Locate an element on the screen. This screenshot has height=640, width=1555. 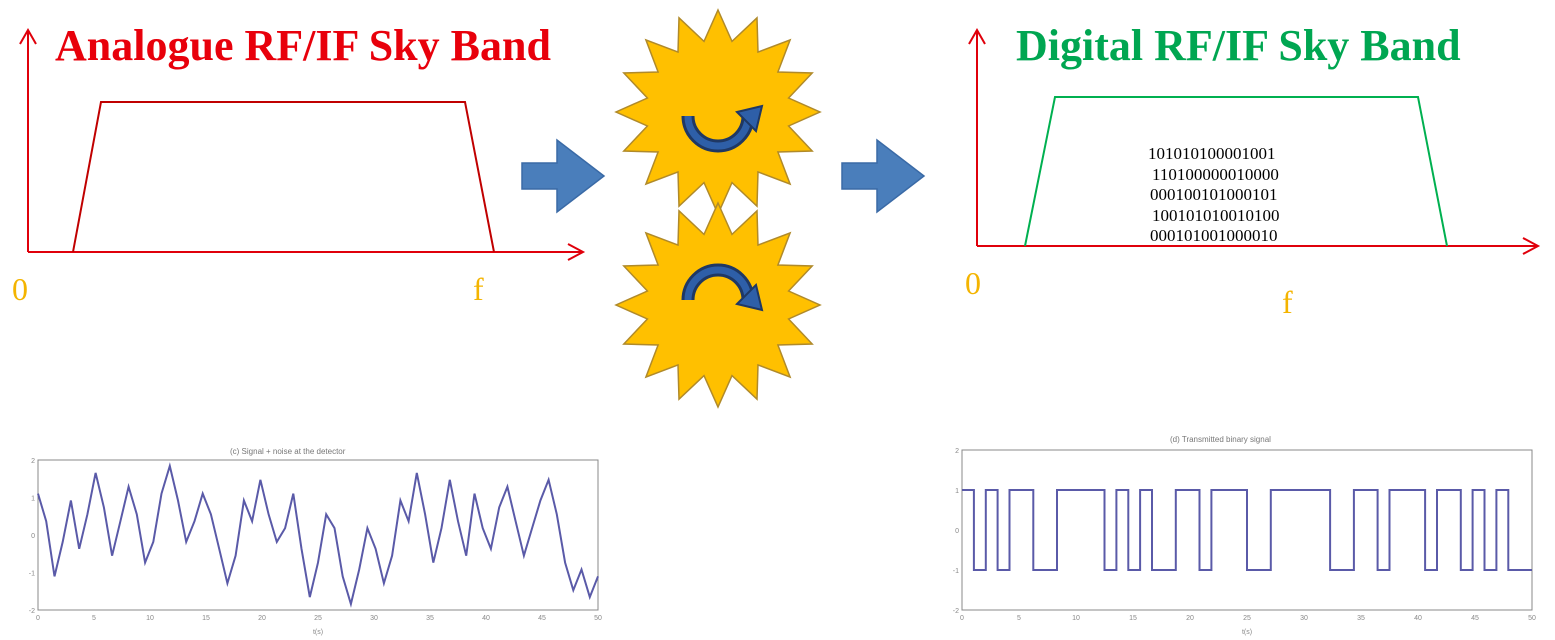
right-arrow-left is located at coordinates (563, 176).